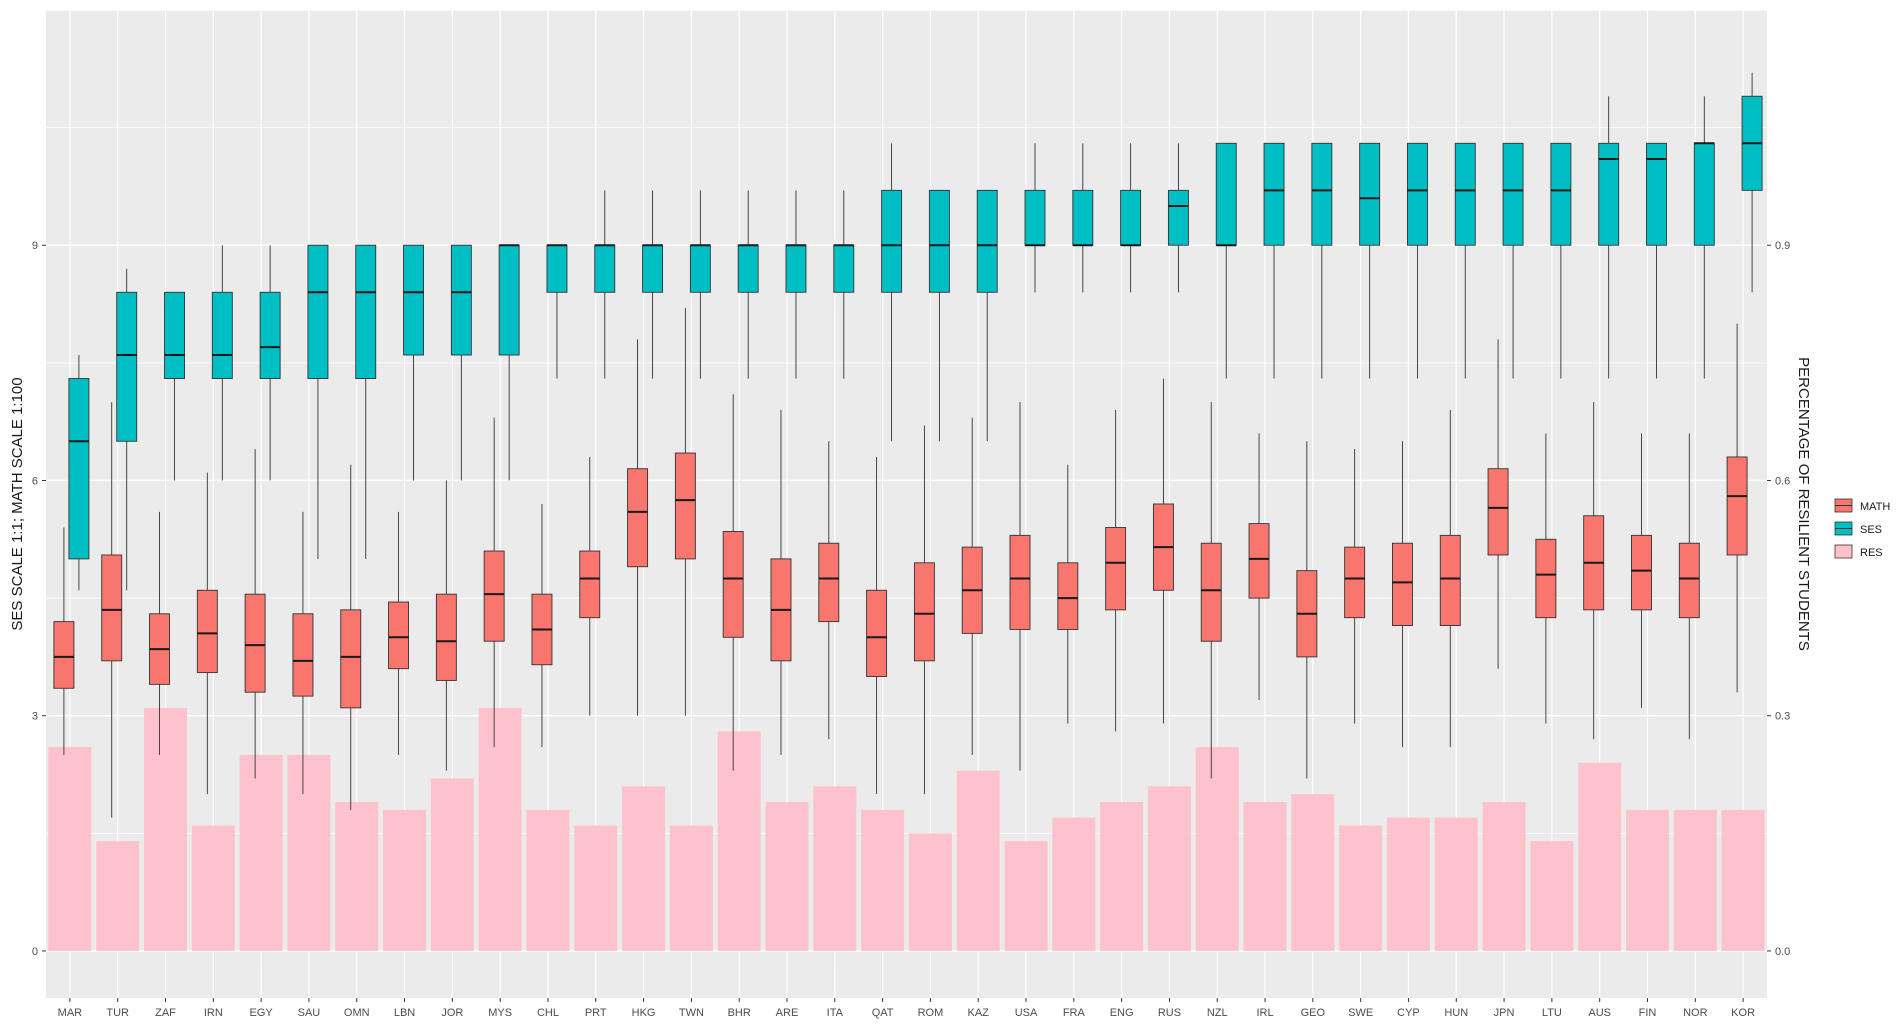  Describe the element at coordinates (357, 876) in the screenshot. I see `res-bar-omn` at that location.